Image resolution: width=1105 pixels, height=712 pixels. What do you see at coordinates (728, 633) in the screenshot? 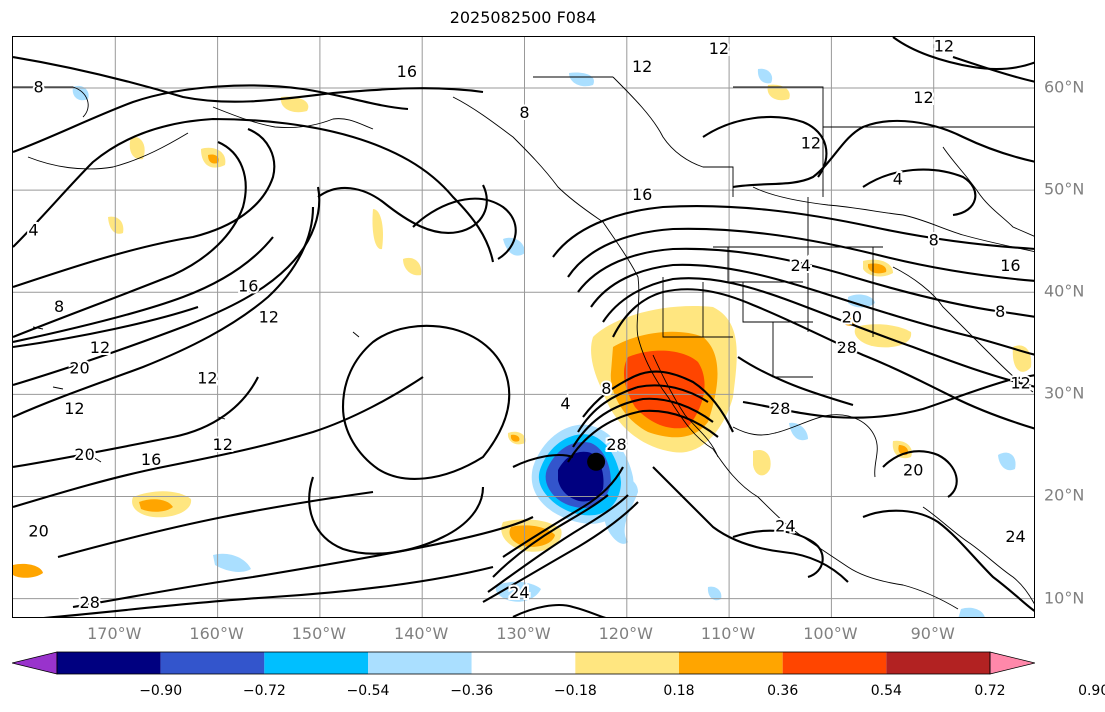
I see `longitude-tick-label: 110°W` at bounding box center [728, 633].